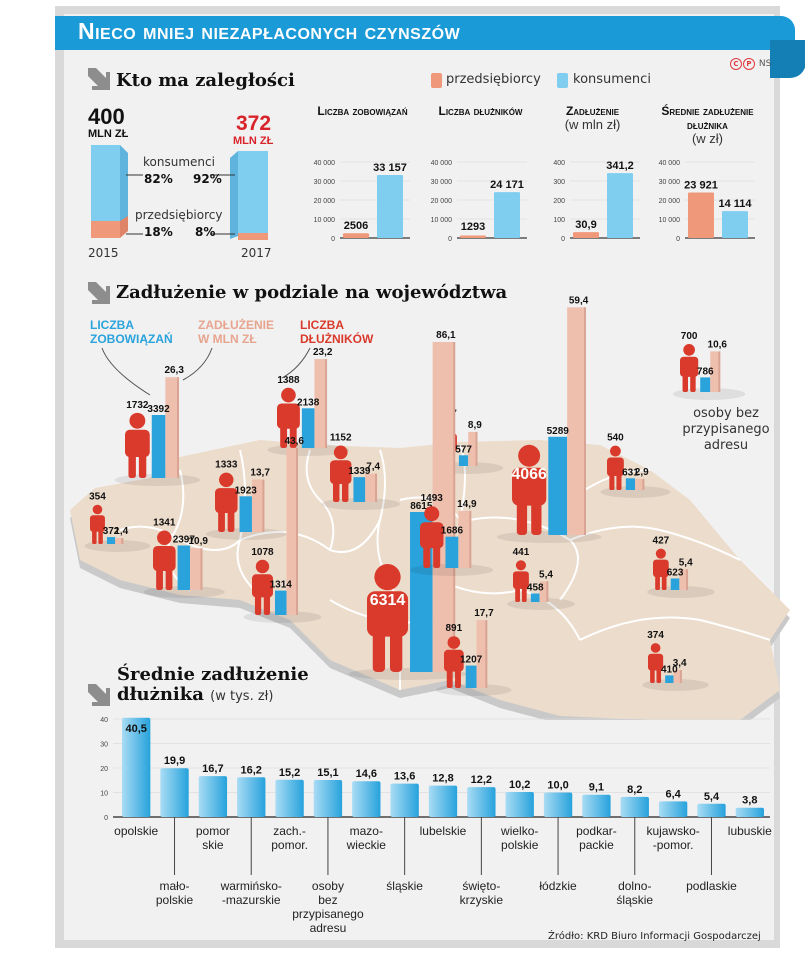 Image resolution: width=805 pixels, height=956 pixels. What do you see at coordinates (467, 504) in the screenshot?
I see `debt-label: 14,9` at bounding box center [467, 504].